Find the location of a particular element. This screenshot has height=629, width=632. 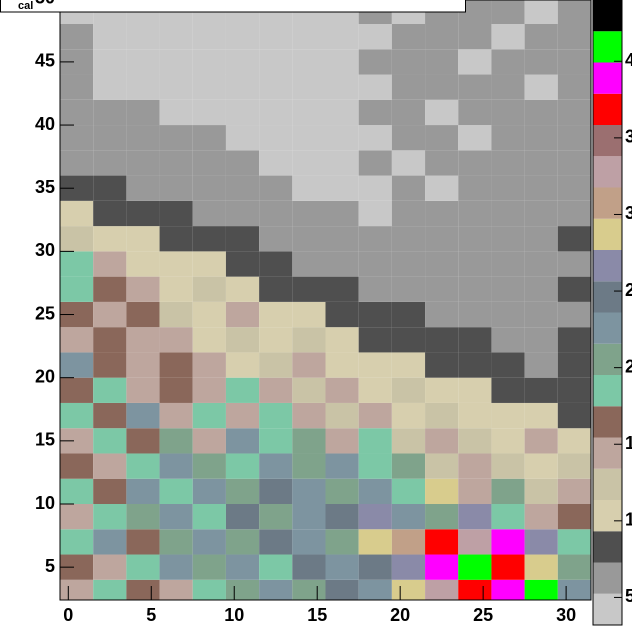

y-tick-label: 40 is located at coordinates (45, 124).